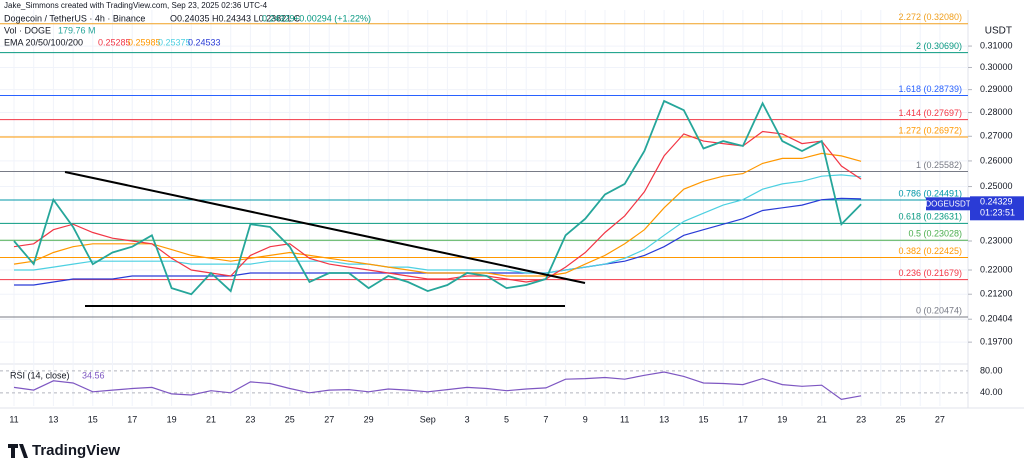 The image size is (1024, 476). I want to click on y-tick-label: 40.00, so click(991, 392).